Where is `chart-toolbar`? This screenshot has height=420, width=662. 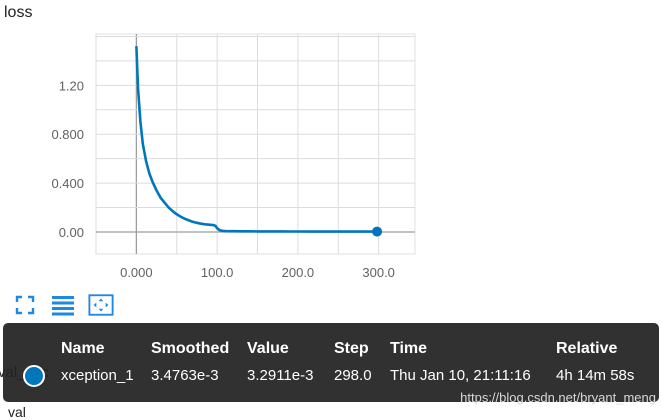 chart-toolbar is located at coordinates (69, 305).